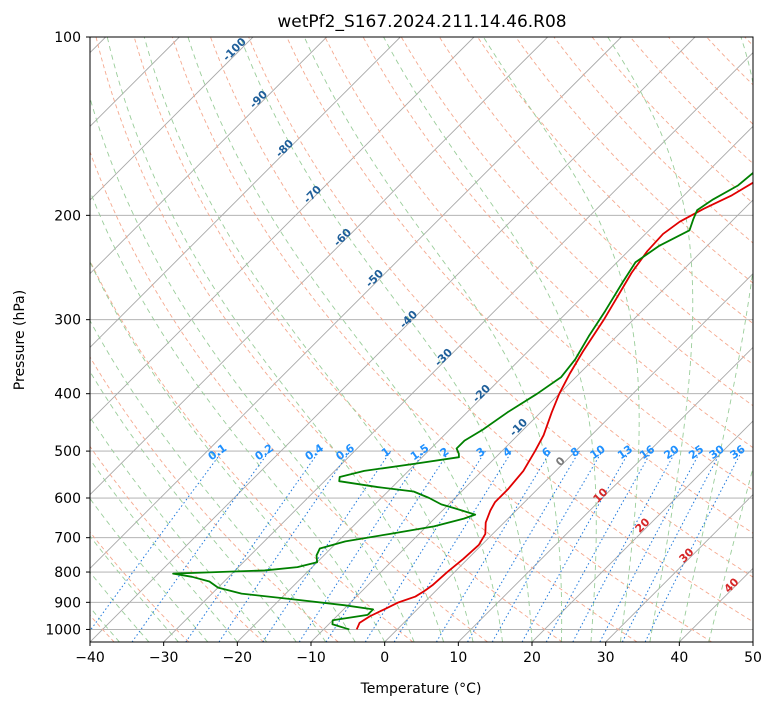  I want to click on mixing-ratio-label: 2, so click(445, 452).